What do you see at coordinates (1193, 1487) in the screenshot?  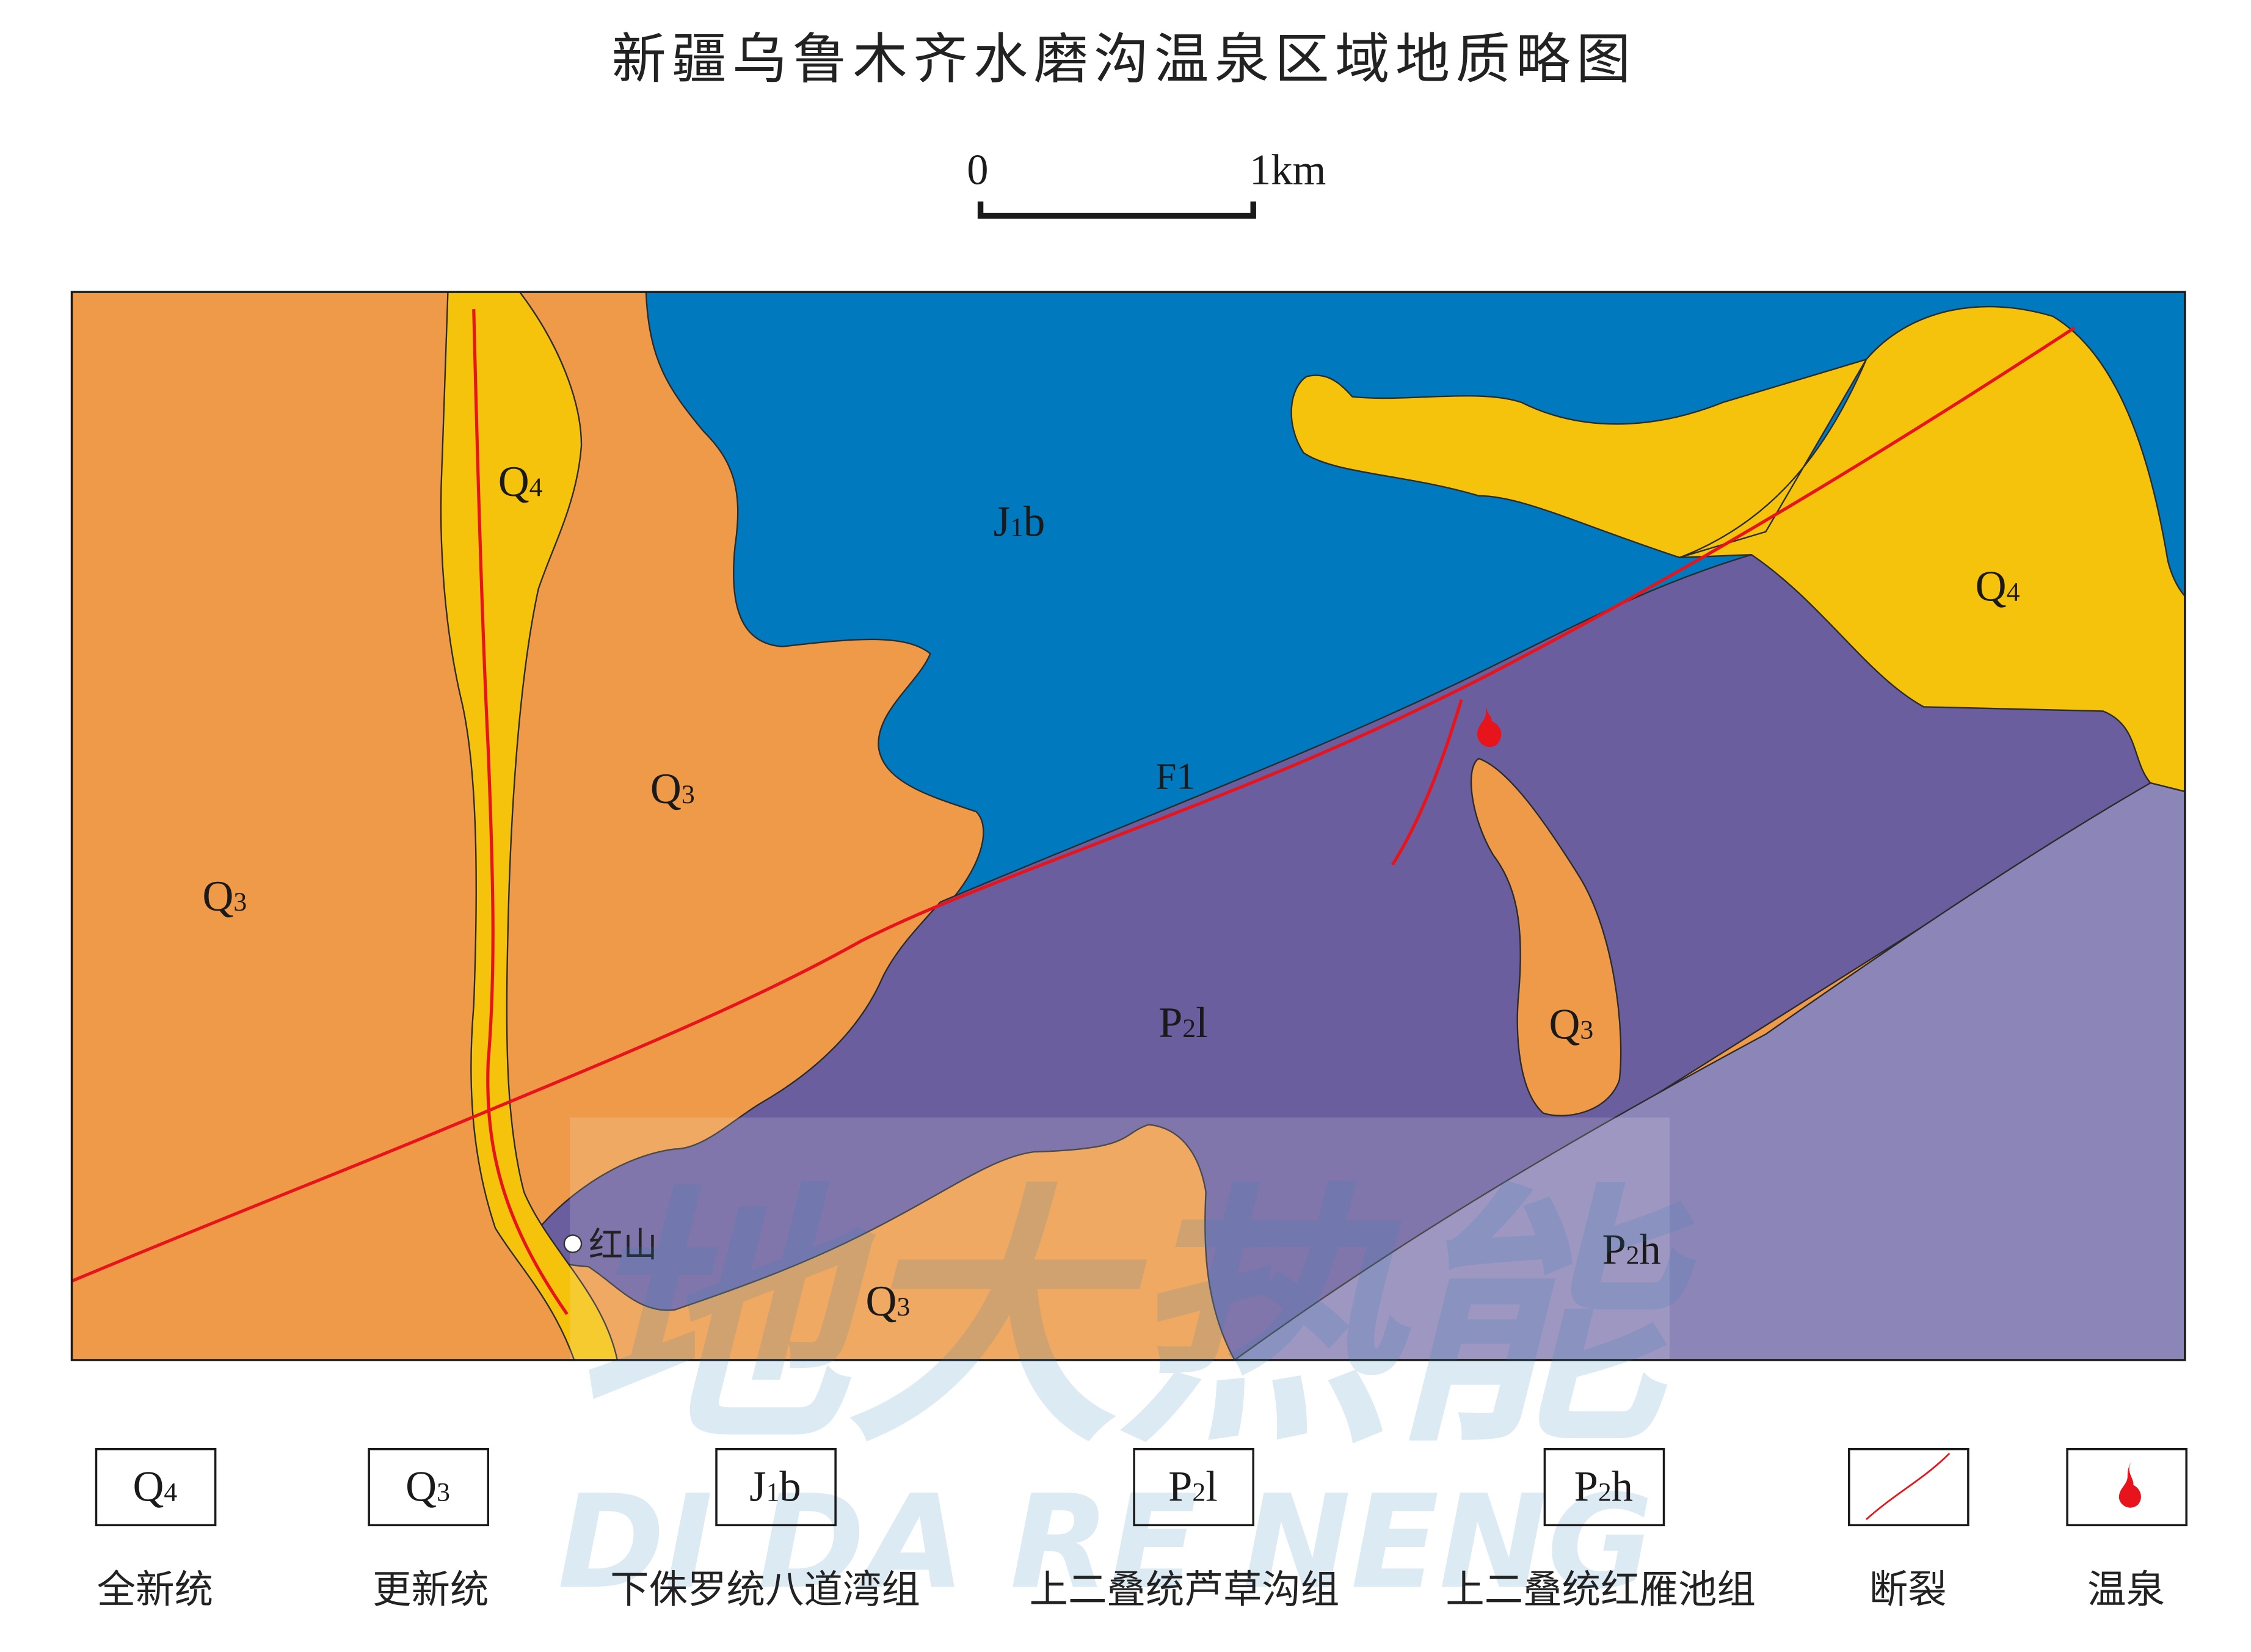 I see `legend-code: P2l` at bounding box center [1193, 1487].